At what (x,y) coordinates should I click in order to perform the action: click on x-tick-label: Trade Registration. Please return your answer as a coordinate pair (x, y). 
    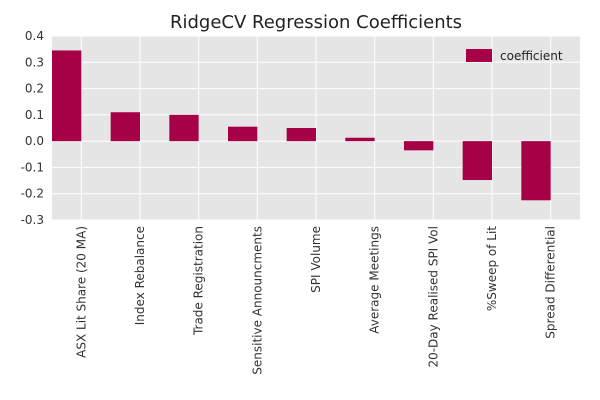
    Looking at the image, I should click on (199, 281).